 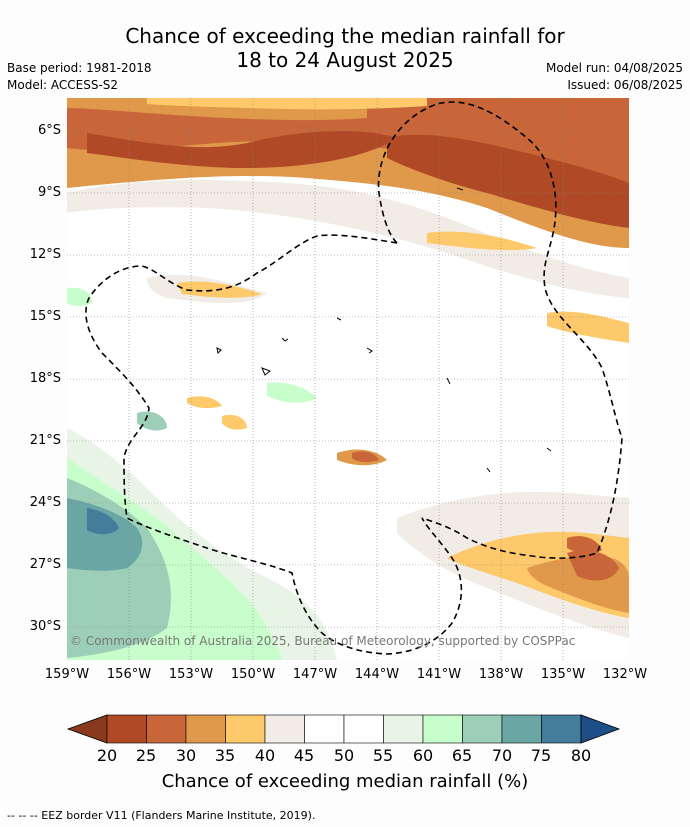 I want to click on colorbar-tick: 55, so click(x=383, y=755).